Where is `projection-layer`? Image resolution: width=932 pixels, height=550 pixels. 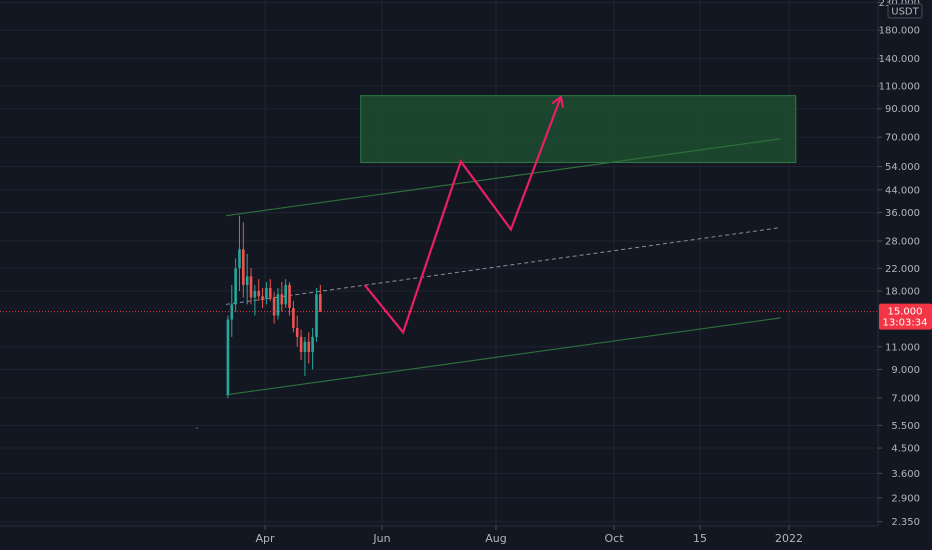 projection-layer is located at coordinates (464, 214).